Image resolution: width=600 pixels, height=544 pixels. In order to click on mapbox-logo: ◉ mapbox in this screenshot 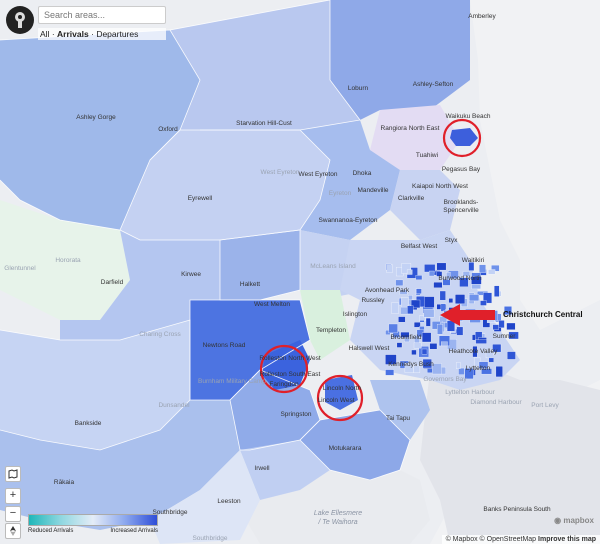, I will do `click(574, 520)`.